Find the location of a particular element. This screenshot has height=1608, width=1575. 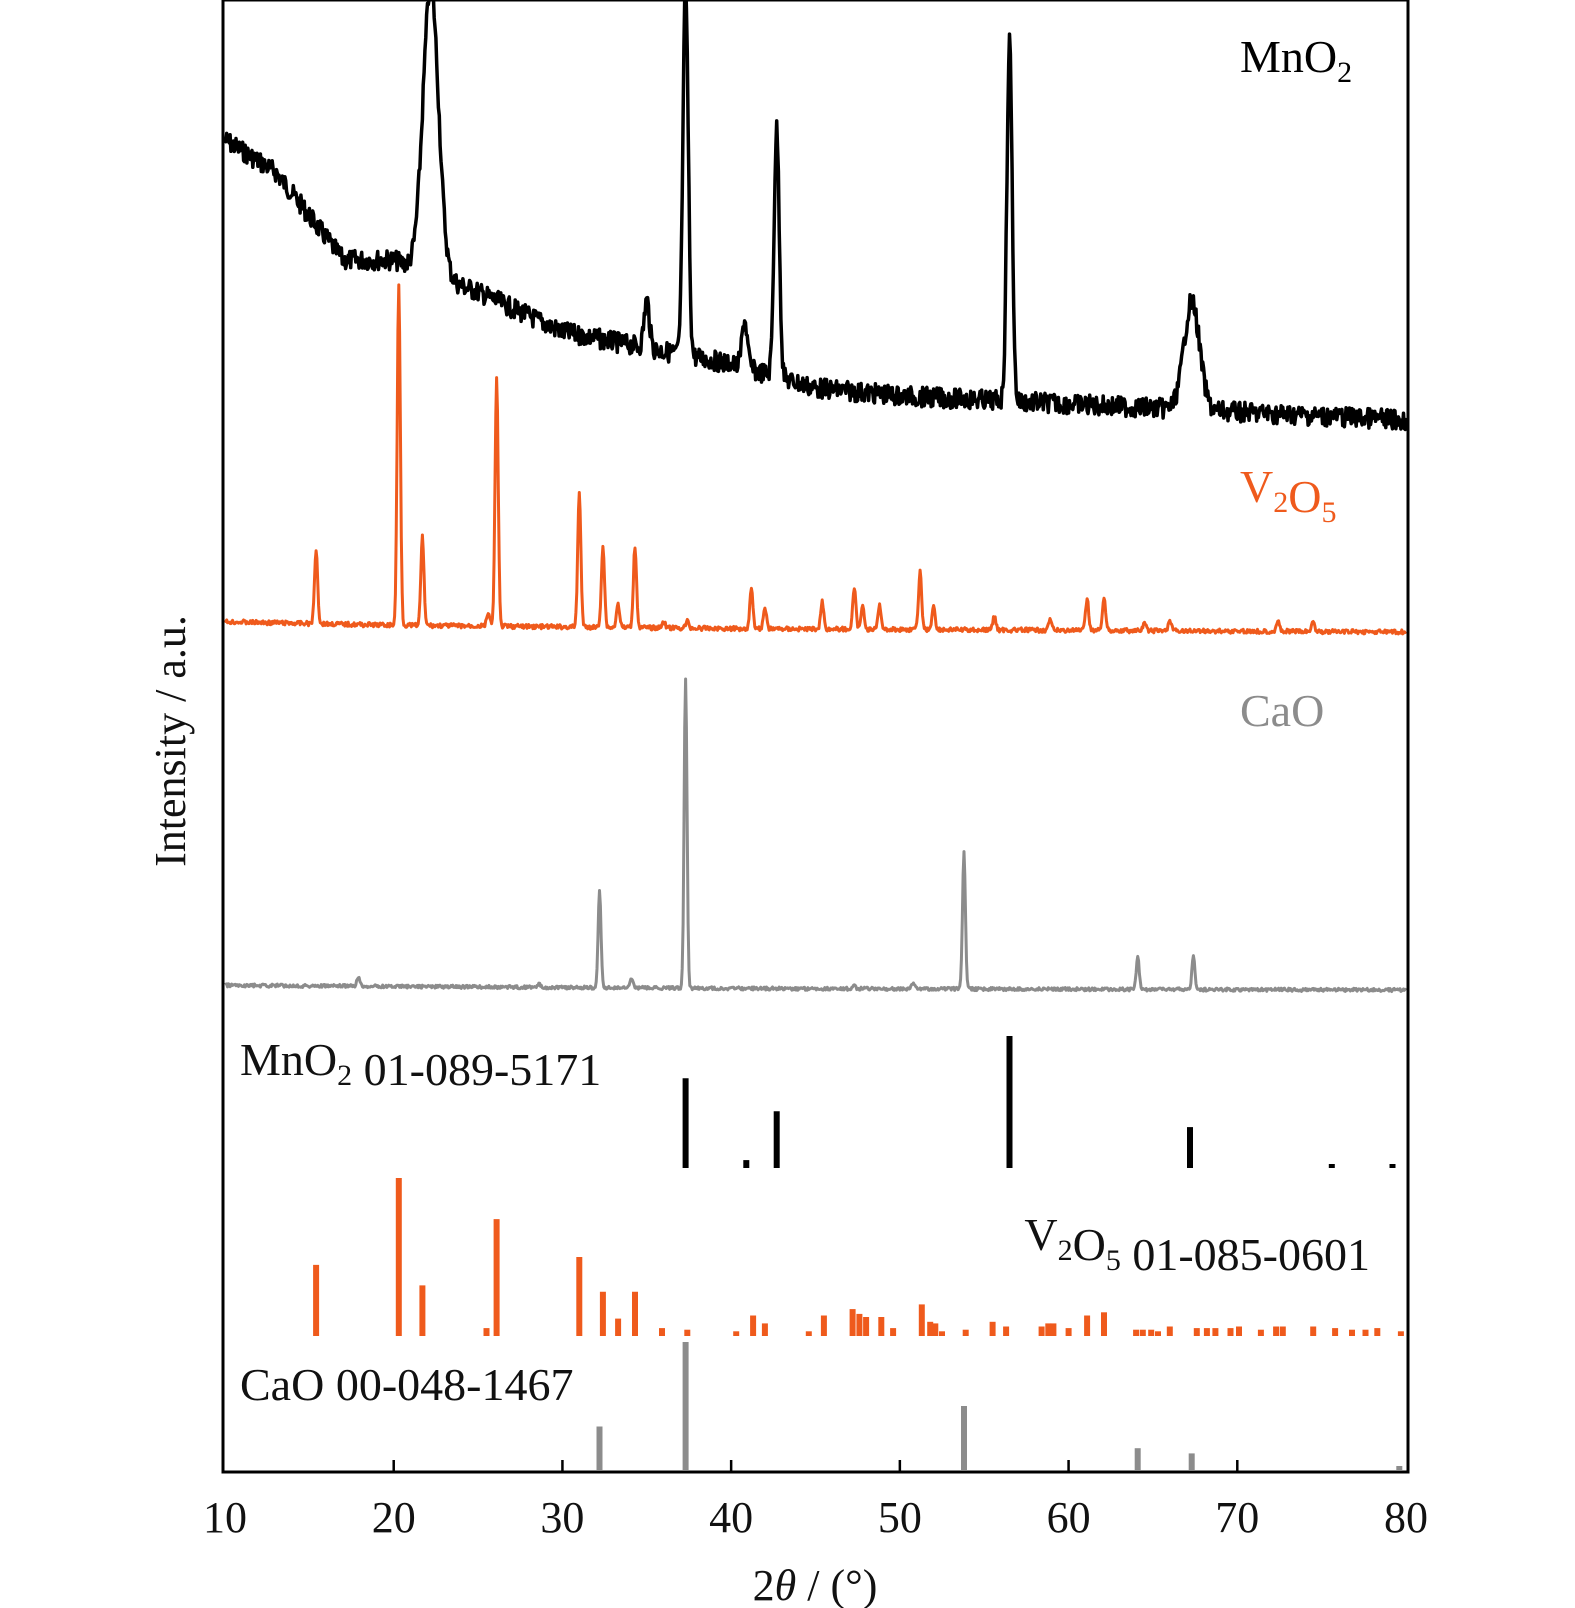

x-axis-title-prefix: 2 is located at coordinates (764, 1584).